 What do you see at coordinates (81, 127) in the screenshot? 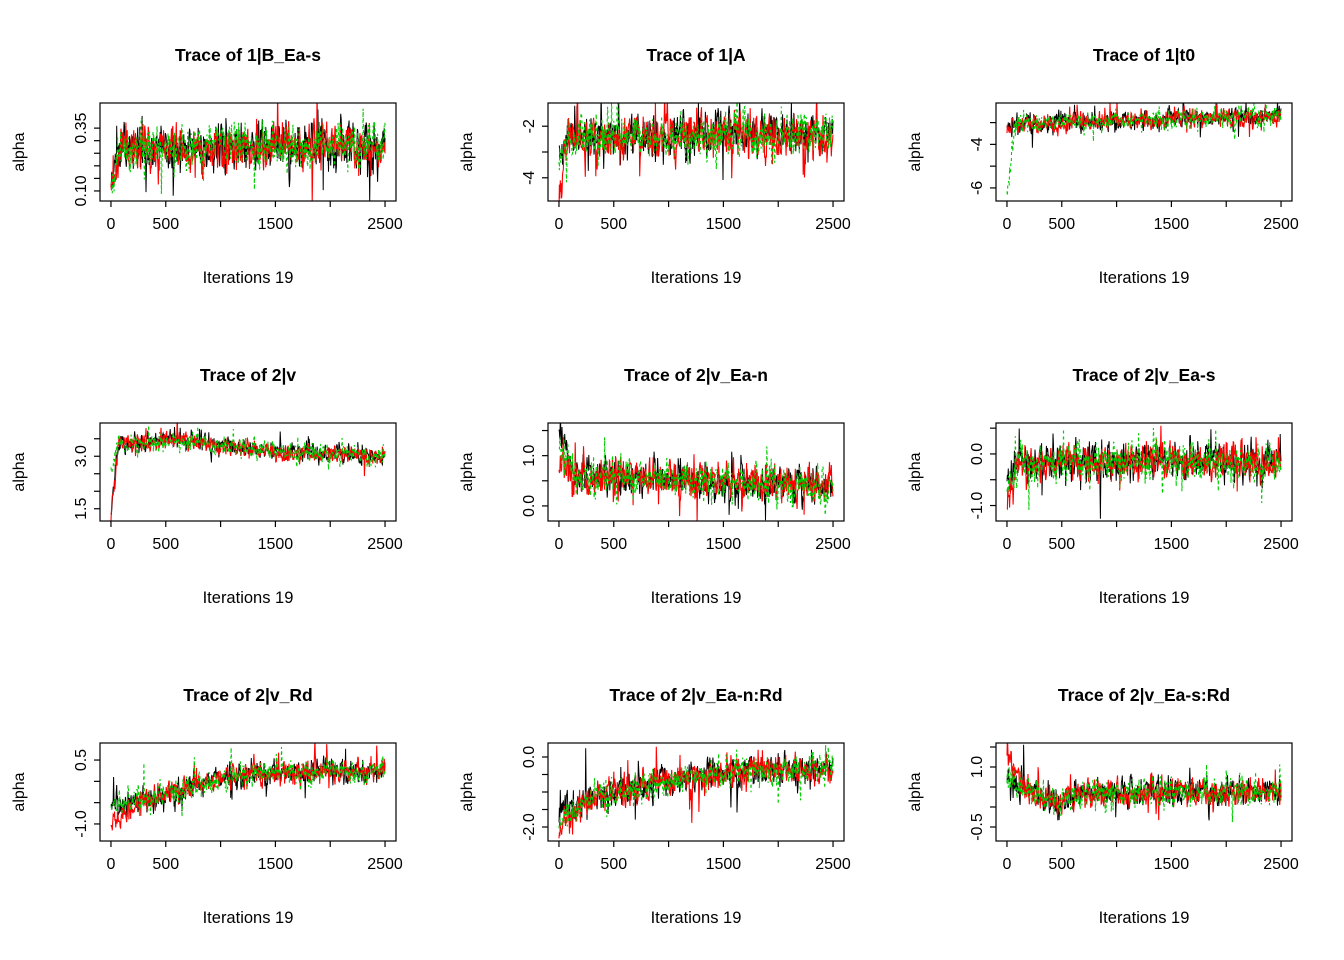
I see `y-tick-label: 0.35` at bounding box center [81, 127].